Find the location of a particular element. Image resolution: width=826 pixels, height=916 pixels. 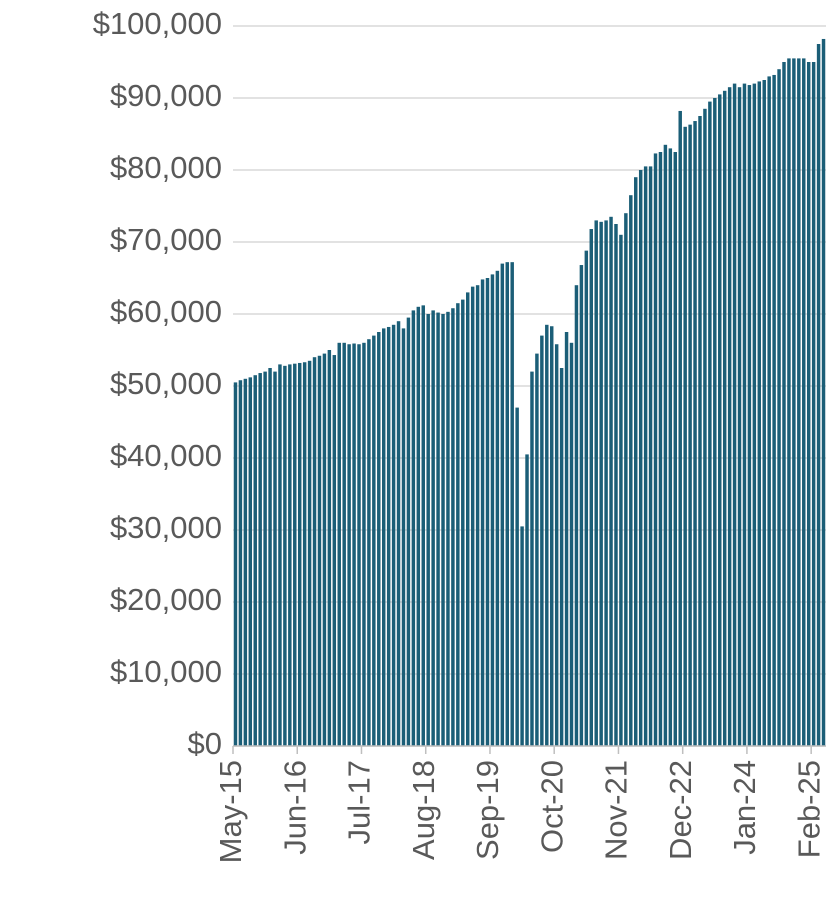

y-tick-label: $100,000 is located at coordinates (157, 23).